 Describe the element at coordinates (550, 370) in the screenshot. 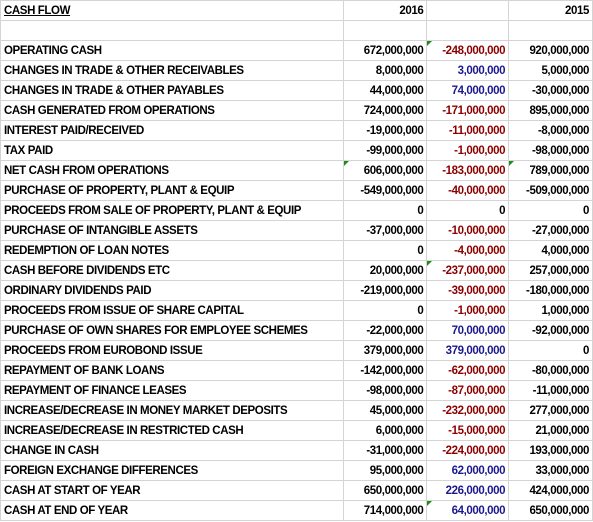

I see `value-2015-cell: -80,000,000` at that location.